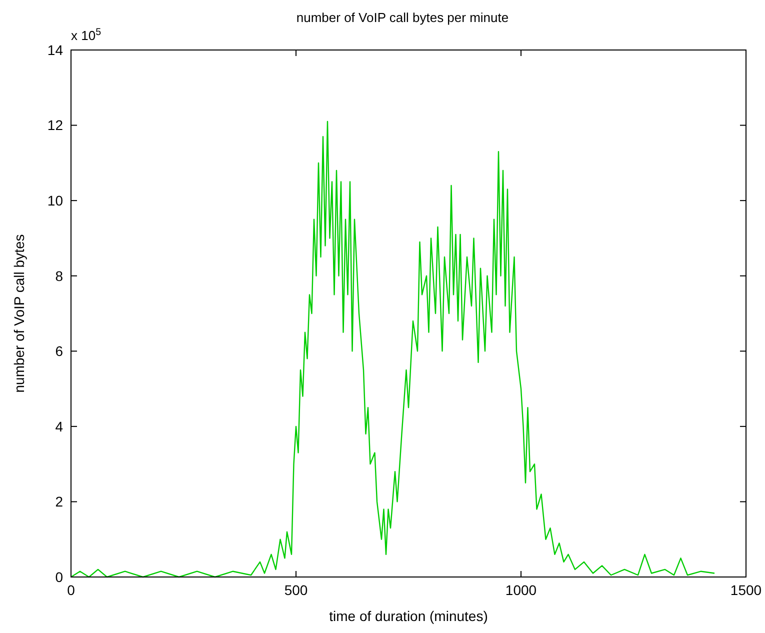  I want to click on y-tick-label: 6, so click(59, 351).